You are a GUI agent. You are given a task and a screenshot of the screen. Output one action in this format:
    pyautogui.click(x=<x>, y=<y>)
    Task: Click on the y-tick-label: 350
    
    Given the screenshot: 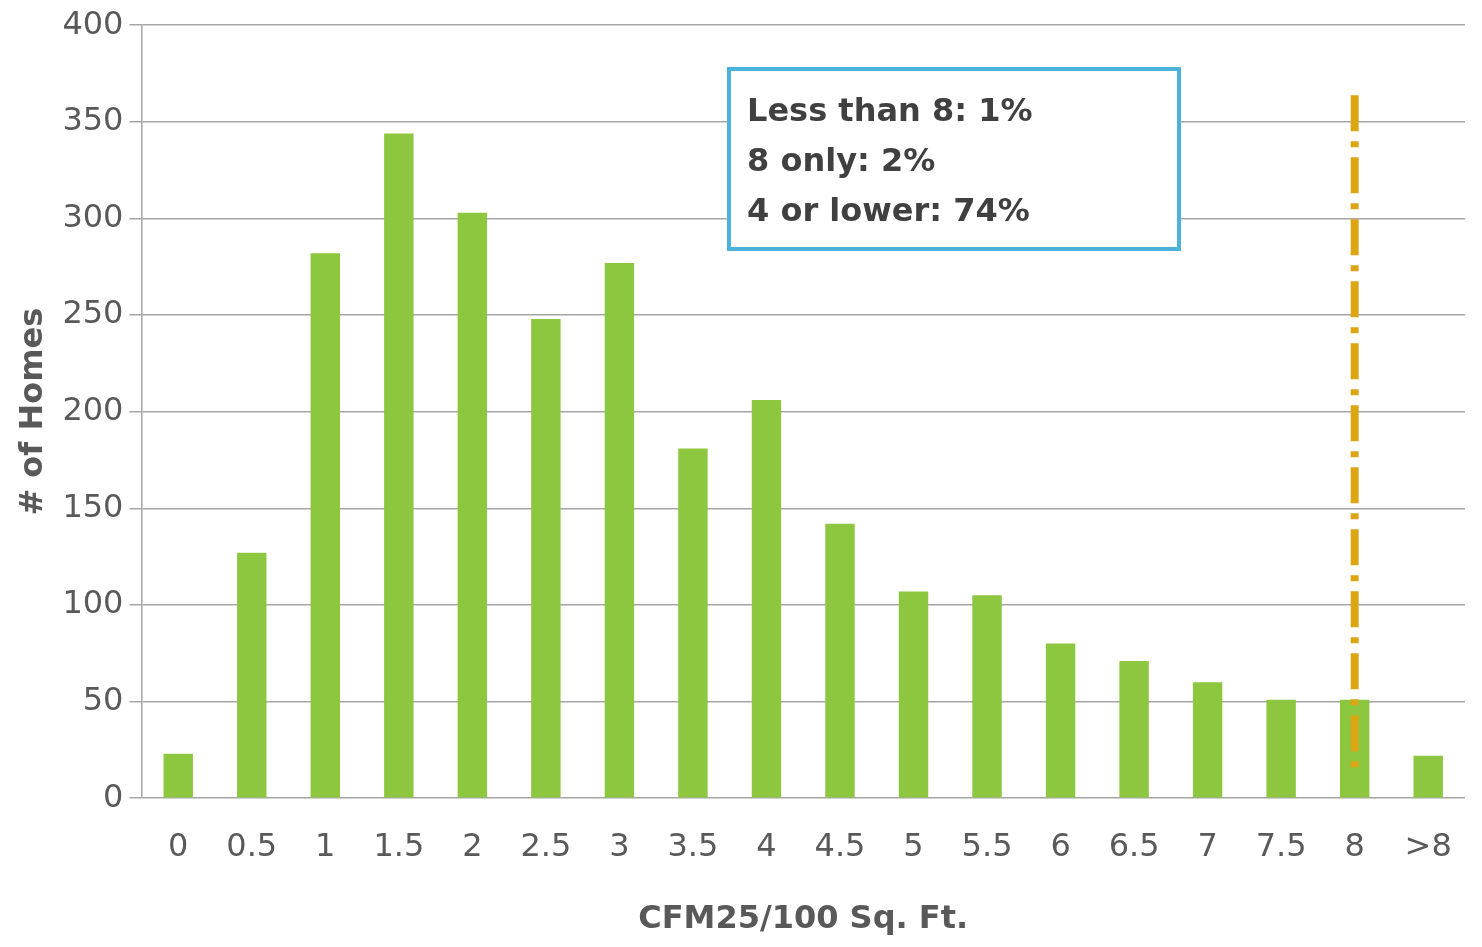 What is the action you would take?
    pyautogui.click(x=93, y=119)
    